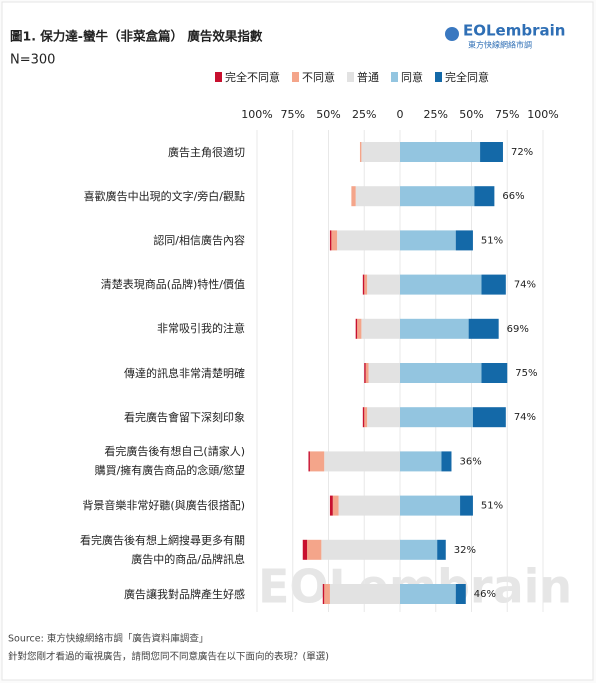 The image size is (596, 683). I want to click on x-tick-label: 0, so click(400, 114).